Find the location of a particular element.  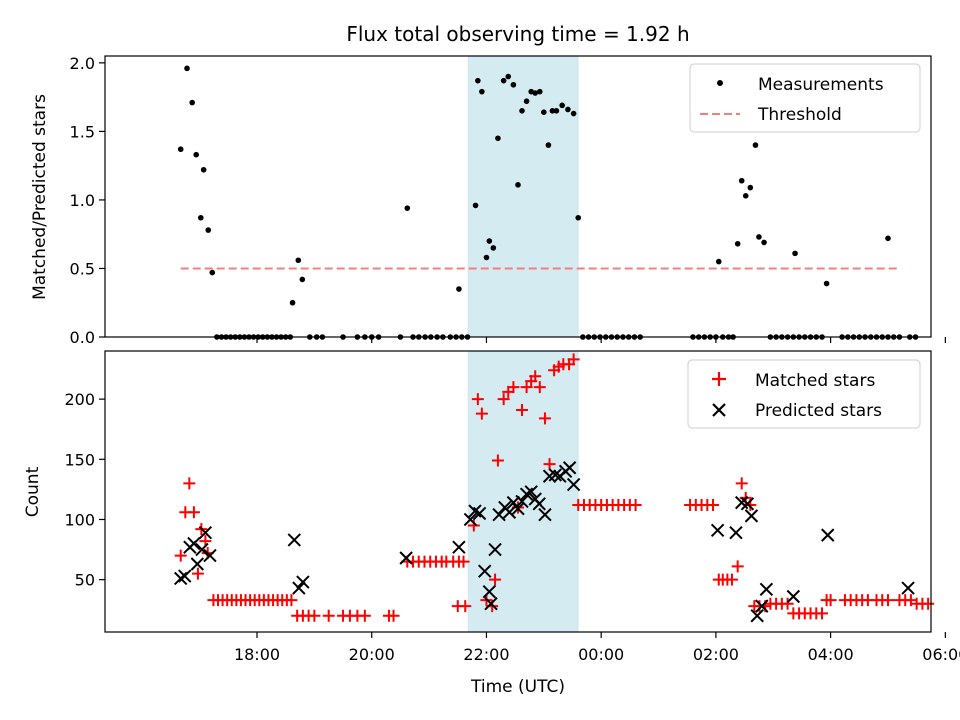

x-tick-label: 04:00 is located at coordinates (831, 654).